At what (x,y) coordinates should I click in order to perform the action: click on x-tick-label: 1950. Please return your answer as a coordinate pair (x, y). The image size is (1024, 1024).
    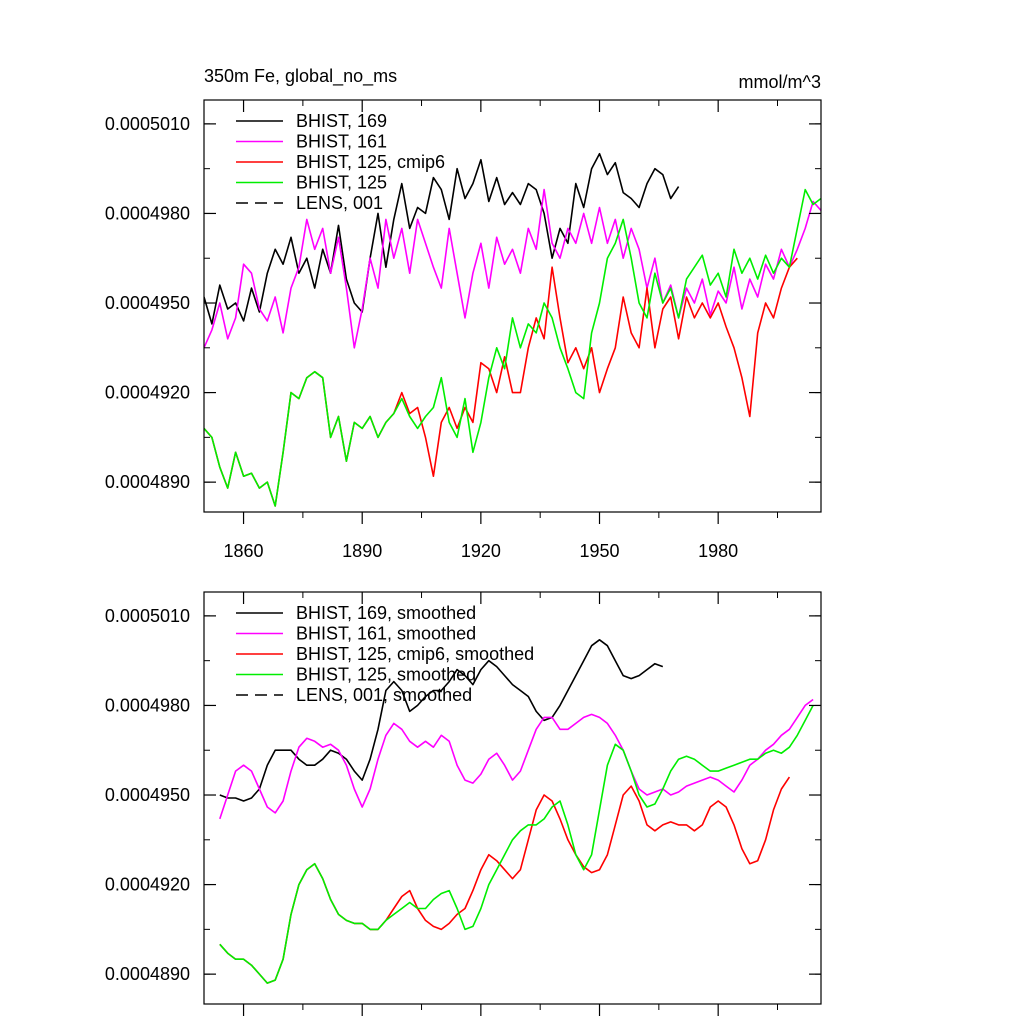
    Looking at the image, I should click on (599, 551).